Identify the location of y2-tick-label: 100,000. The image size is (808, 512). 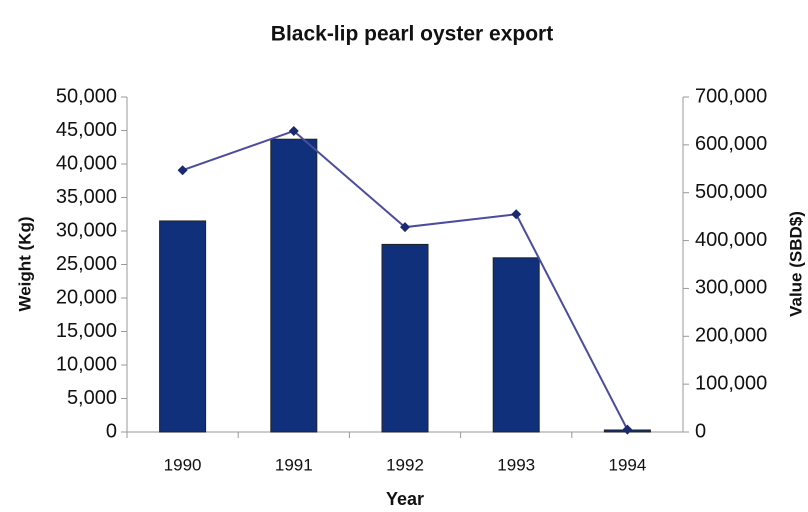
(731, 383).